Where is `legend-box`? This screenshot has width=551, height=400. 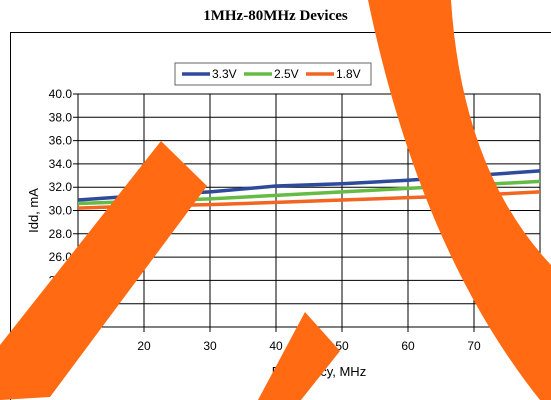
legend-box is located at coordinates (273, 74).